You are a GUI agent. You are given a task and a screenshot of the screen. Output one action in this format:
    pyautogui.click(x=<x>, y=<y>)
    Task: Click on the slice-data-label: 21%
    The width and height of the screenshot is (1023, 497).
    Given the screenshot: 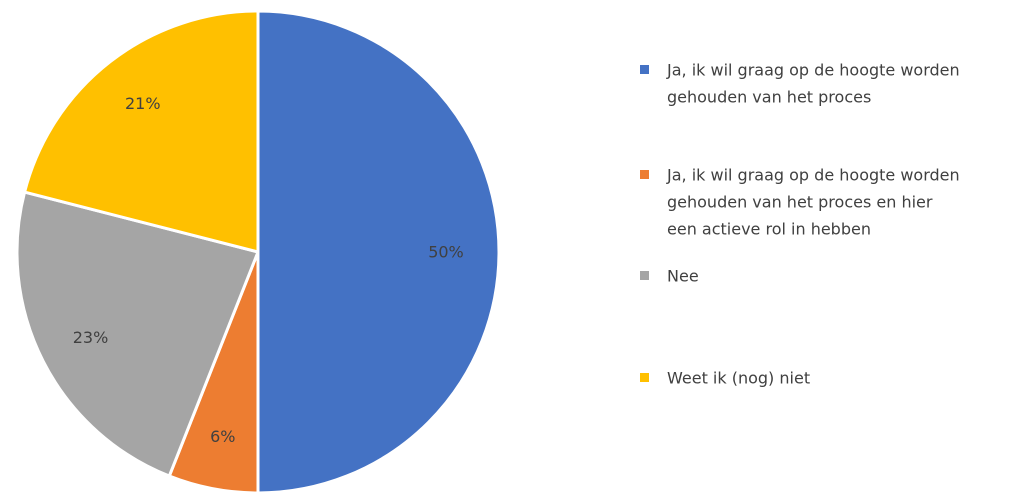 What is the action you would take?
    pyautogui.click(x=143, y=103)
    